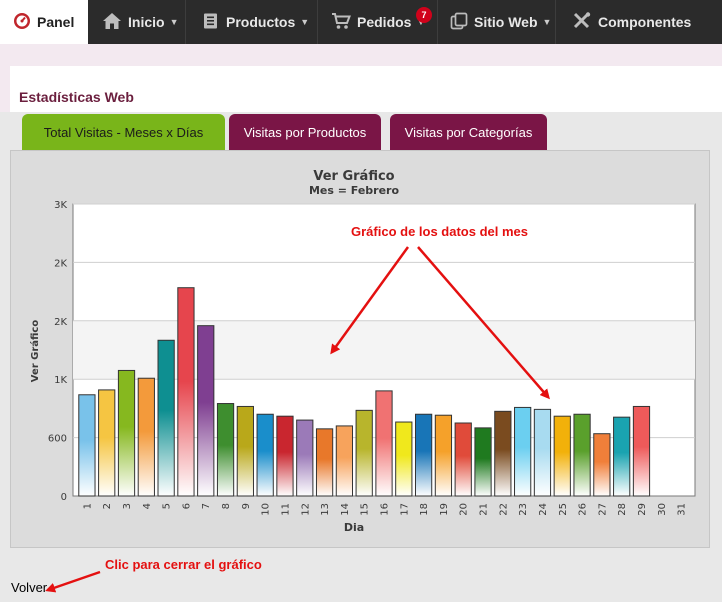  What do you see at coordinates (226, 506) in the screenshot?
I see `x-tick-label: 8` at bounding box center [226, 506].